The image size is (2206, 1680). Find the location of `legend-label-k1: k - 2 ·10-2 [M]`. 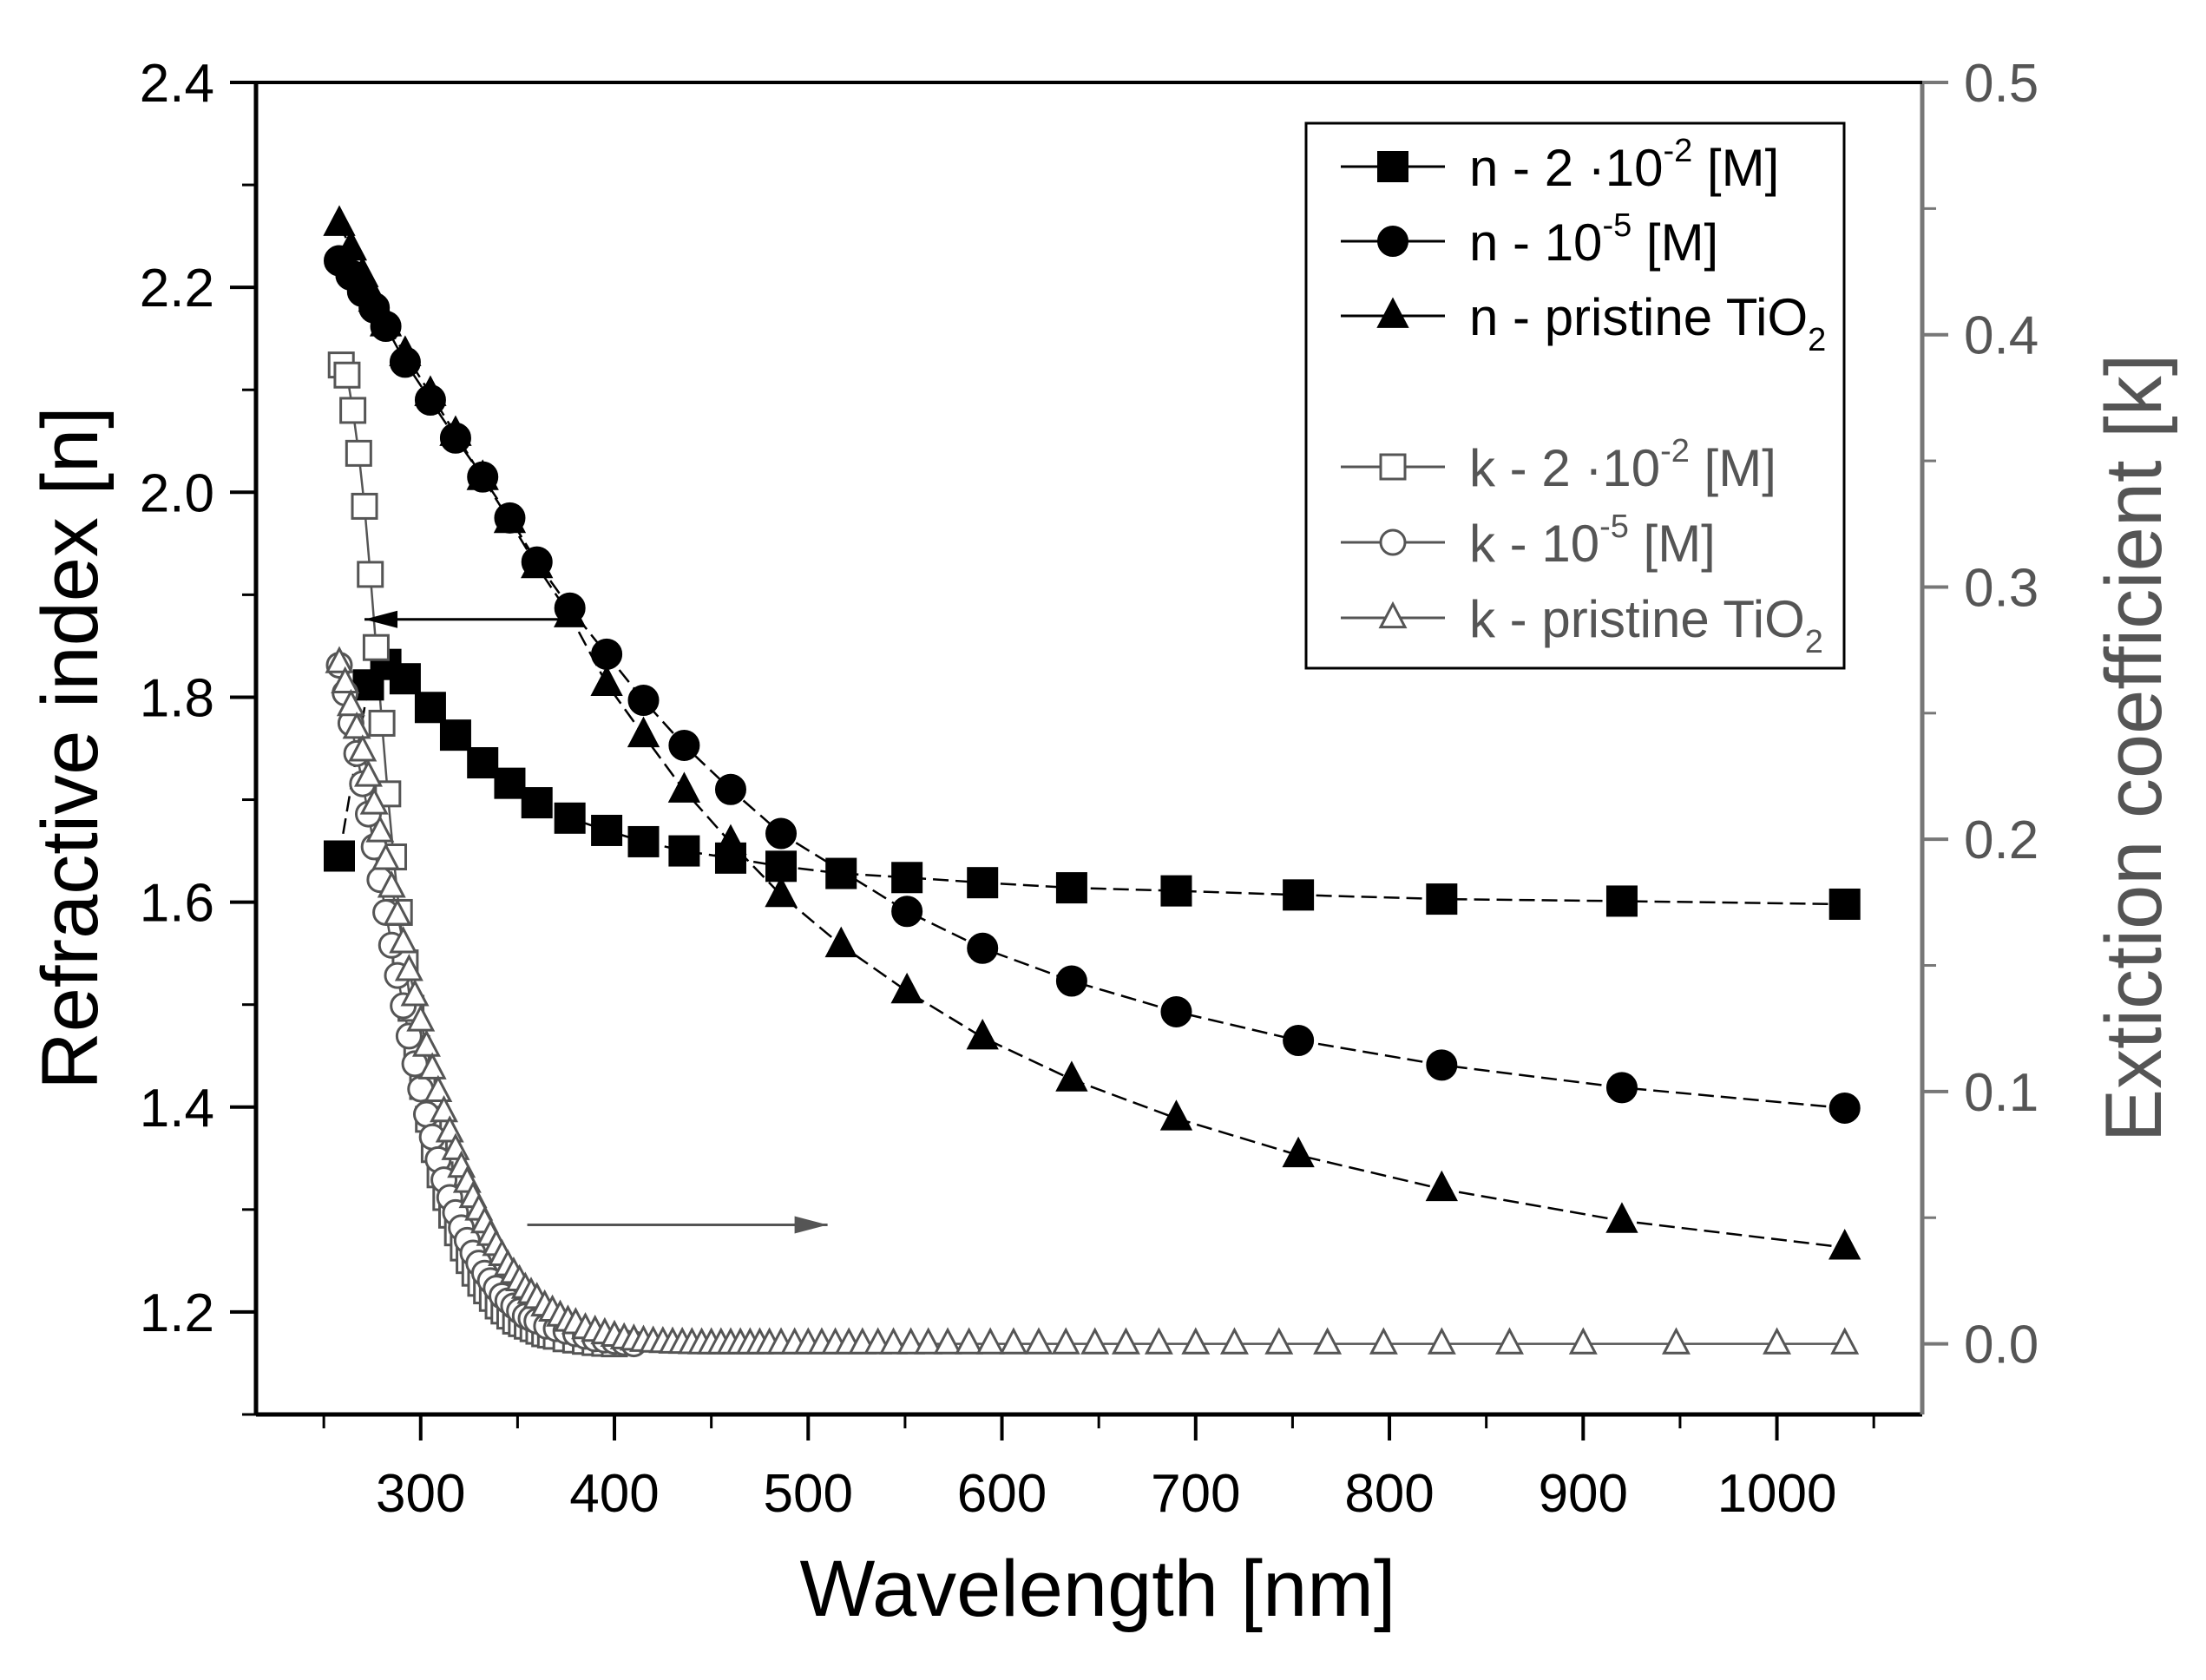

legend-label-k1: k - 2 ·10-2 [M] is located at coordinates (1622, 465).